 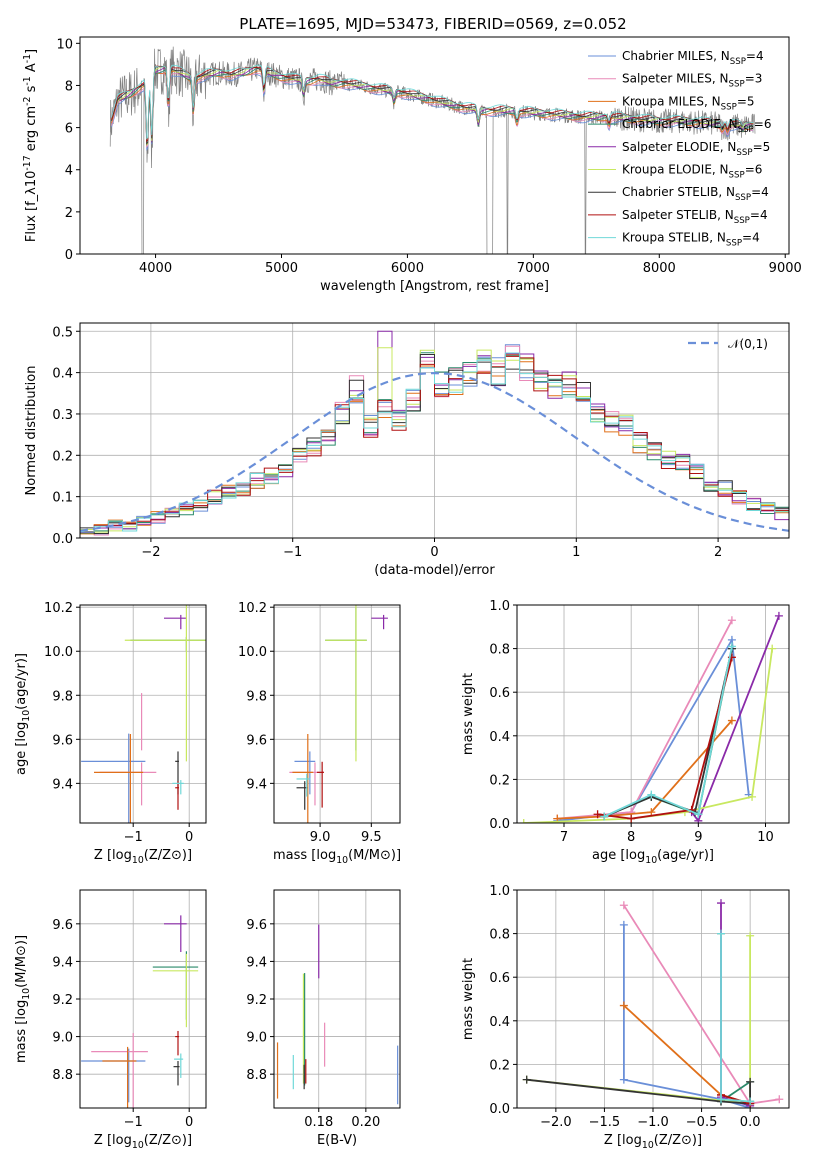 I want to click on y-tick-label: 10.2, so click(x=58, y=608).